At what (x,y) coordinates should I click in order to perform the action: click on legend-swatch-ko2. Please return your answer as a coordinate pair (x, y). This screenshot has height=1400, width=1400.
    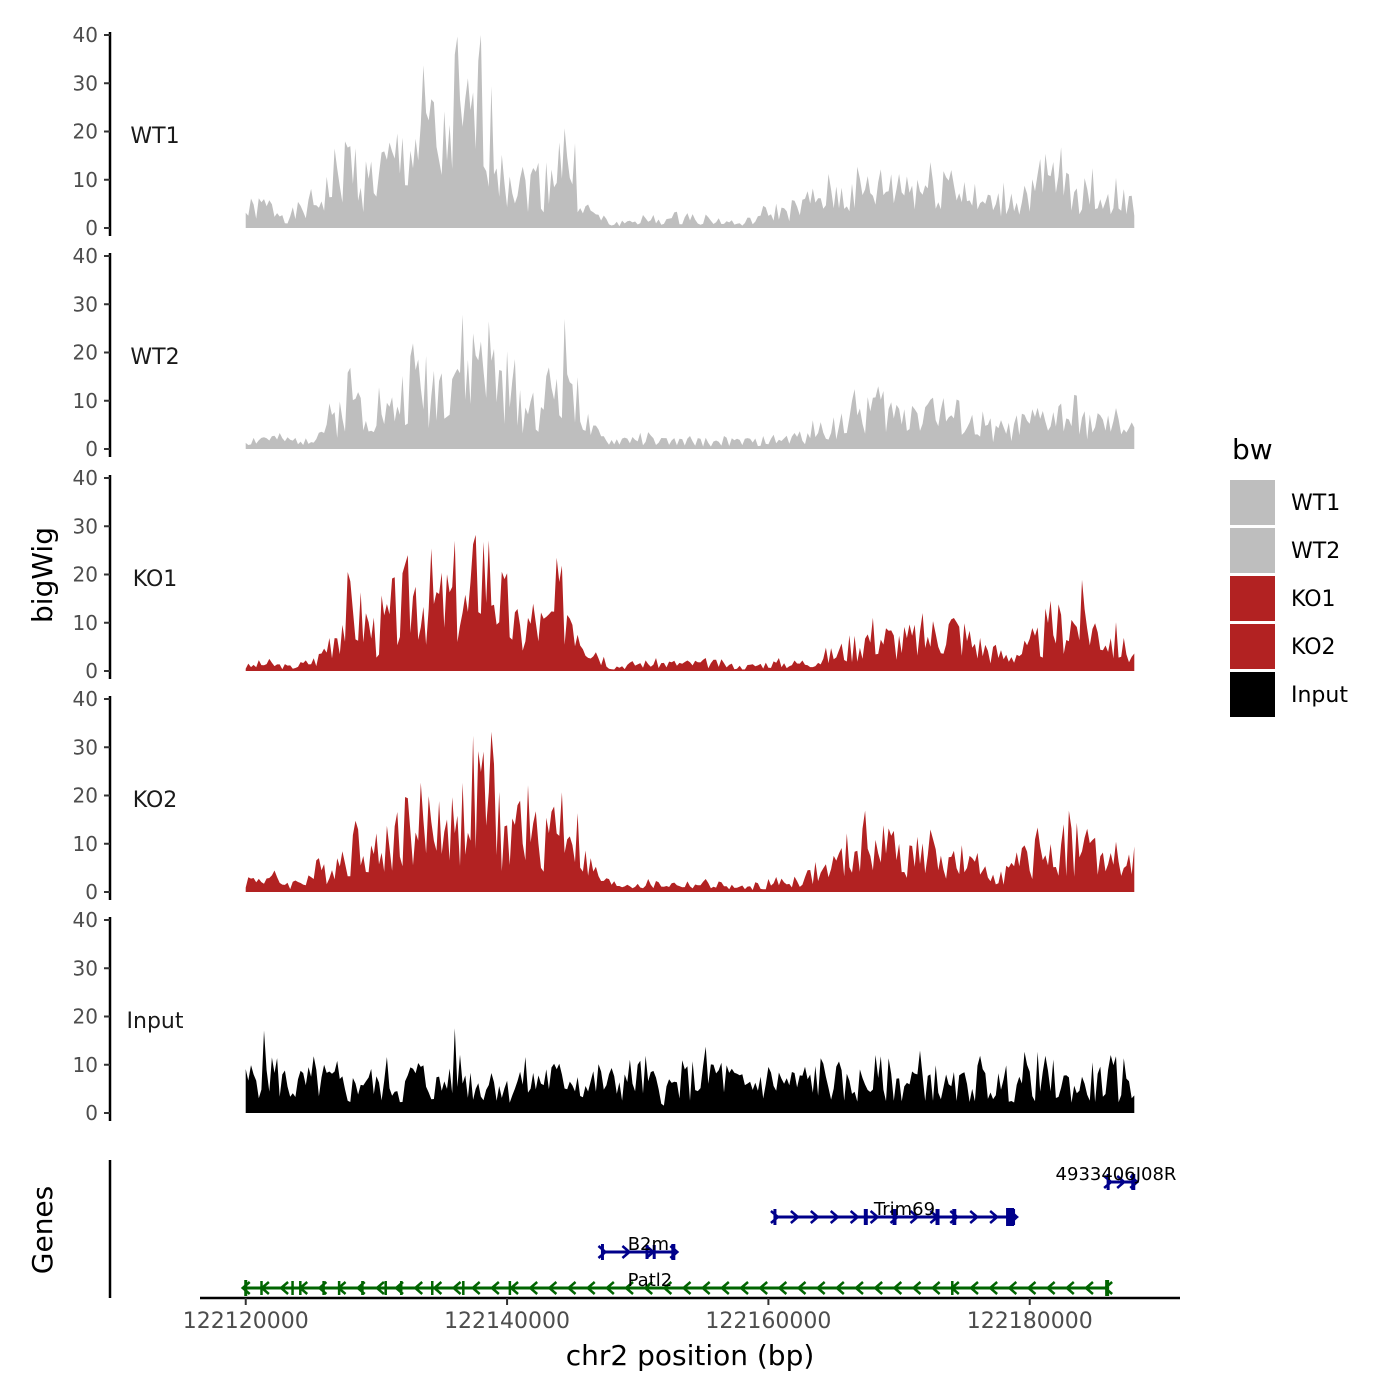
    Looking at the image, I should click on (1252, 646).